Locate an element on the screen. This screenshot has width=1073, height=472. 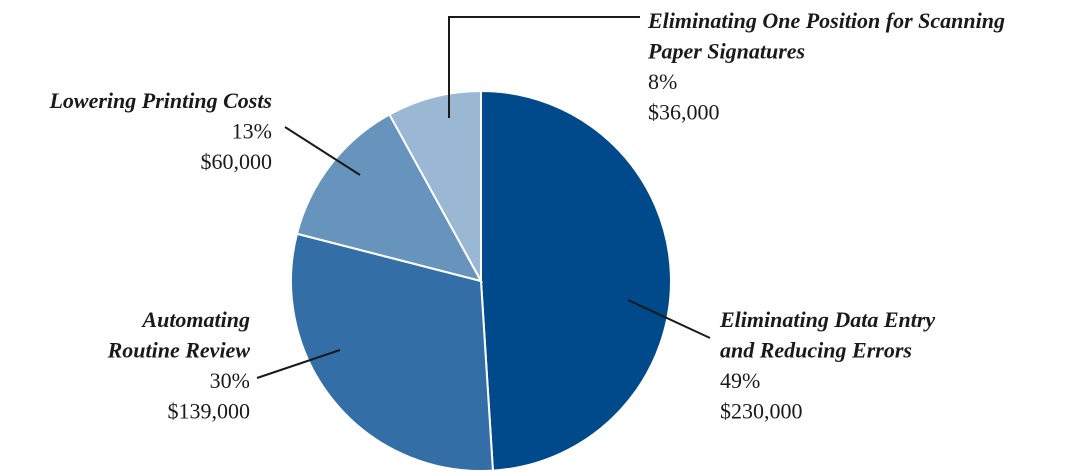
slice-amount: $36,000 is located at coordinates (684, 112).